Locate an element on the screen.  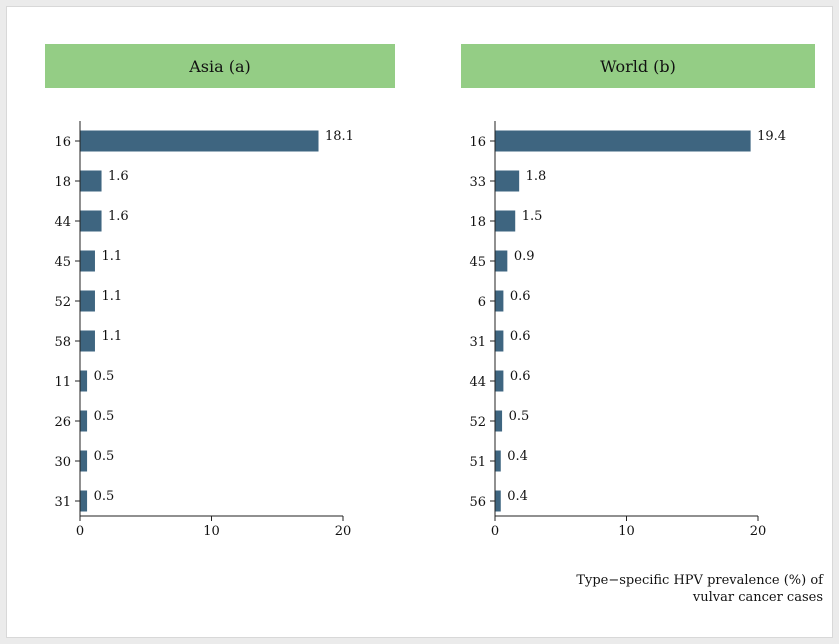
panel-title-asia: Asia (a) is located at coordinates (220, 66).